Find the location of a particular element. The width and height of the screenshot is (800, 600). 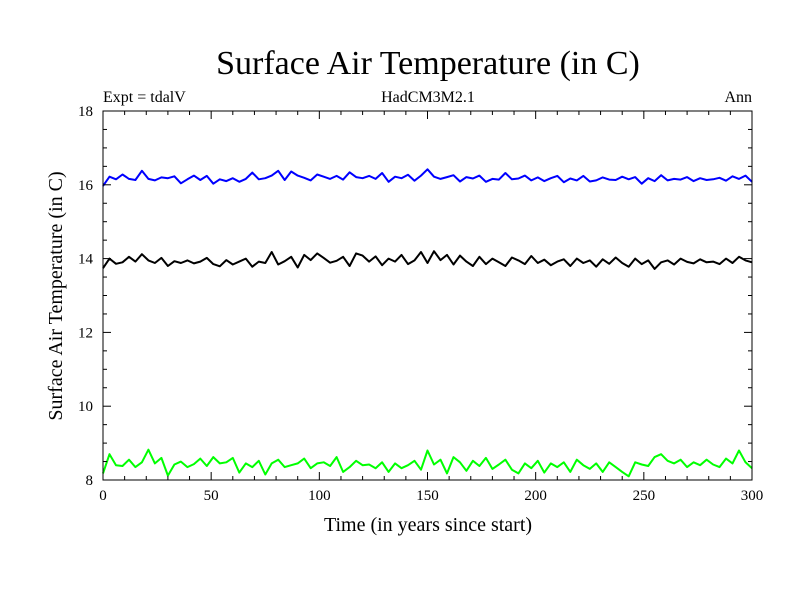

y-tick-label: 18 is located at coordinates (85, 112).